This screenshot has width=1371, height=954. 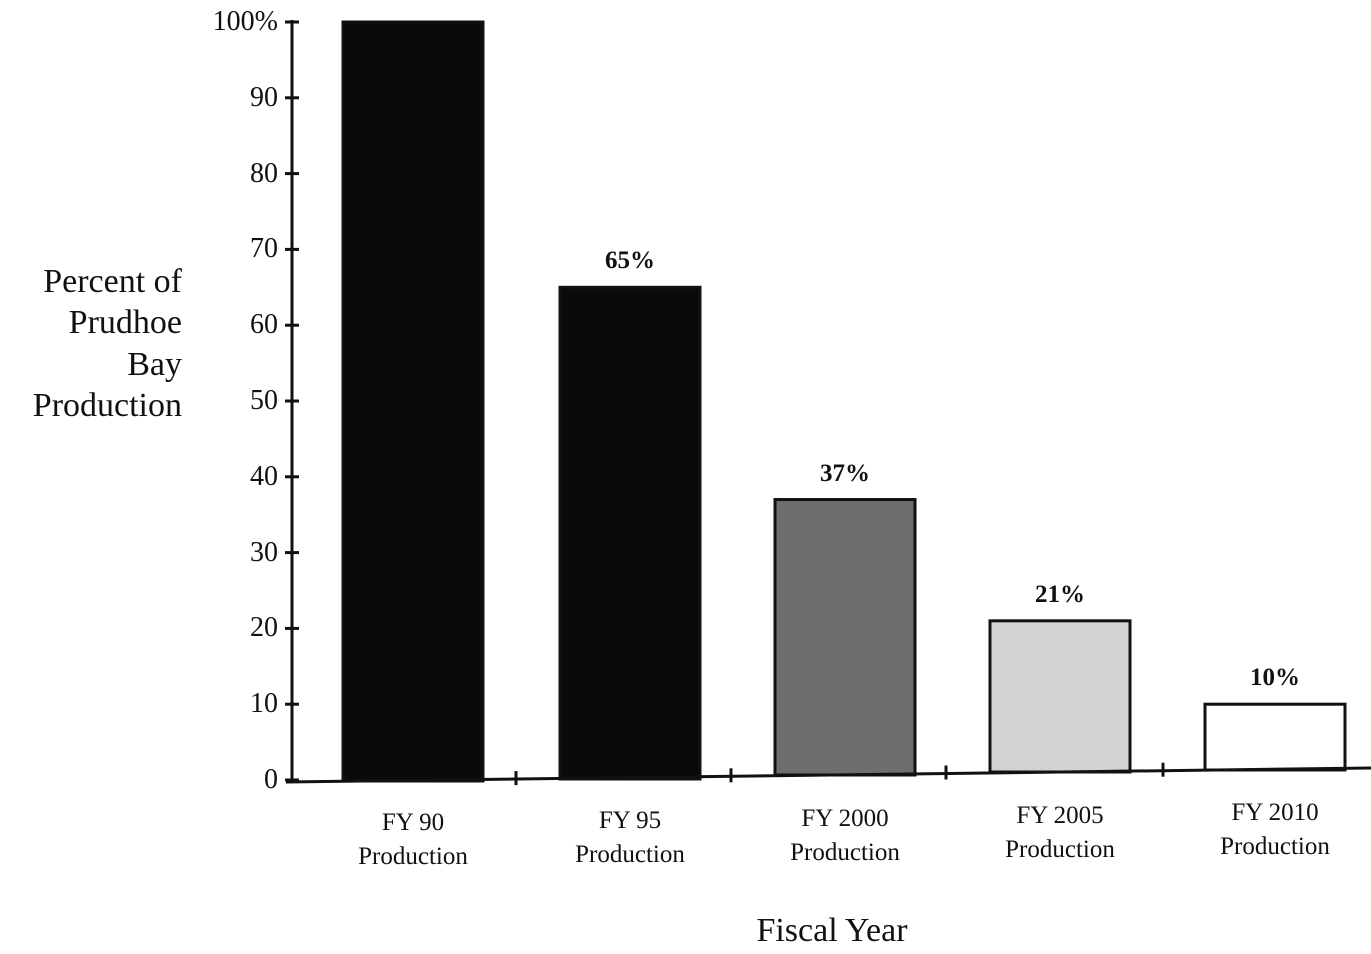 I want to click on y-axis-title-line: Percent of, so click(x=112, y=281).